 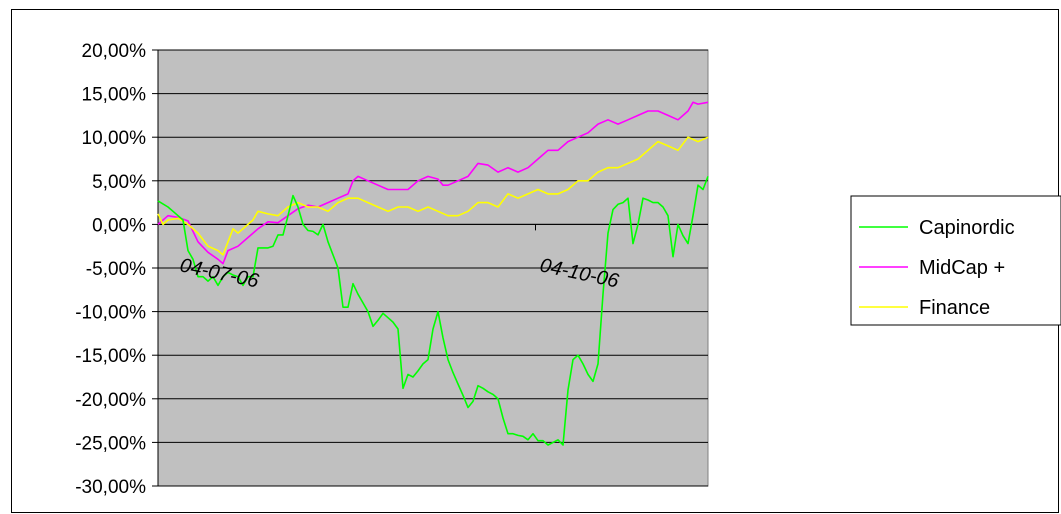 What do you see at coordinates (110, 400) in the screenshot?
I see `y-tick-label: -20,00%` at bounding box center [110, 400].